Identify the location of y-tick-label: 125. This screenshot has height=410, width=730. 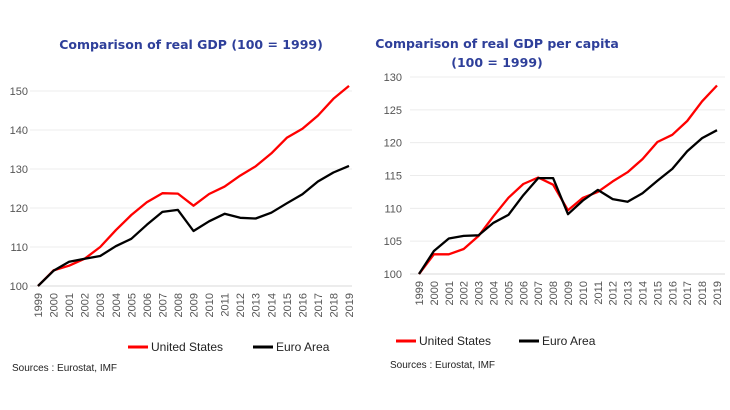
(393, 111).